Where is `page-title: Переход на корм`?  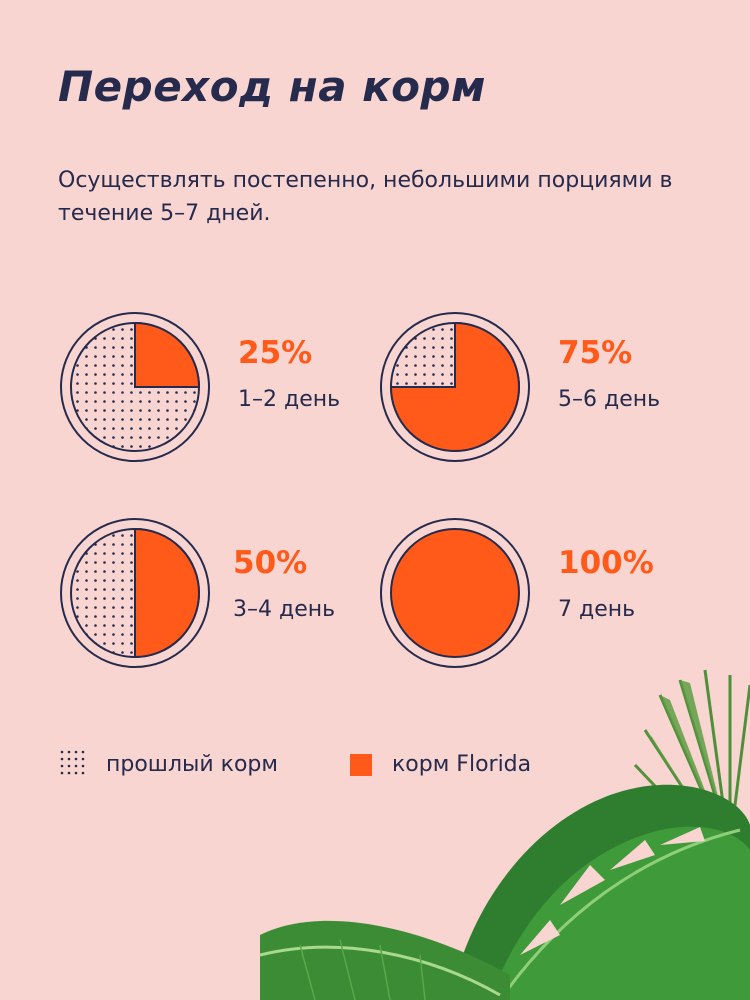 page-title: Переход на корм is located at coordinates (272, 86).